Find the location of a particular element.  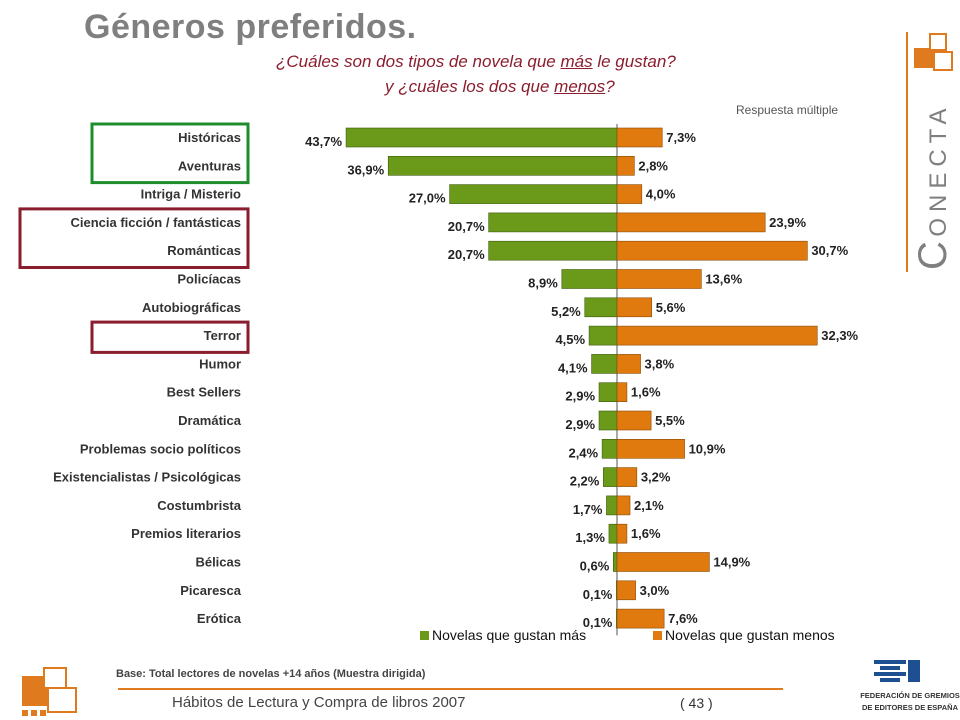

data-label-more: 2,4% is located at coordinates (583, 452).